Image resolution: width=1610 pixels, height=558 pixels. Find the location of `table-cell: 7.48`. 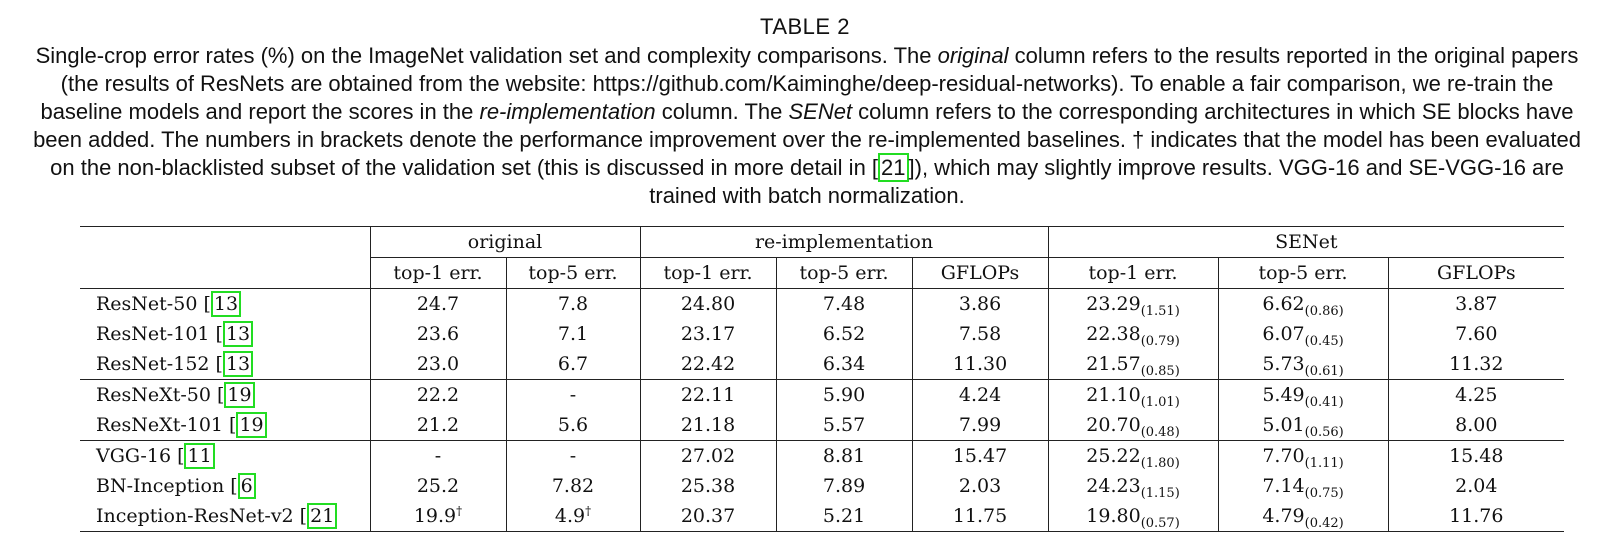

table-cell: 7.48 is located at coordinates (844, 303).